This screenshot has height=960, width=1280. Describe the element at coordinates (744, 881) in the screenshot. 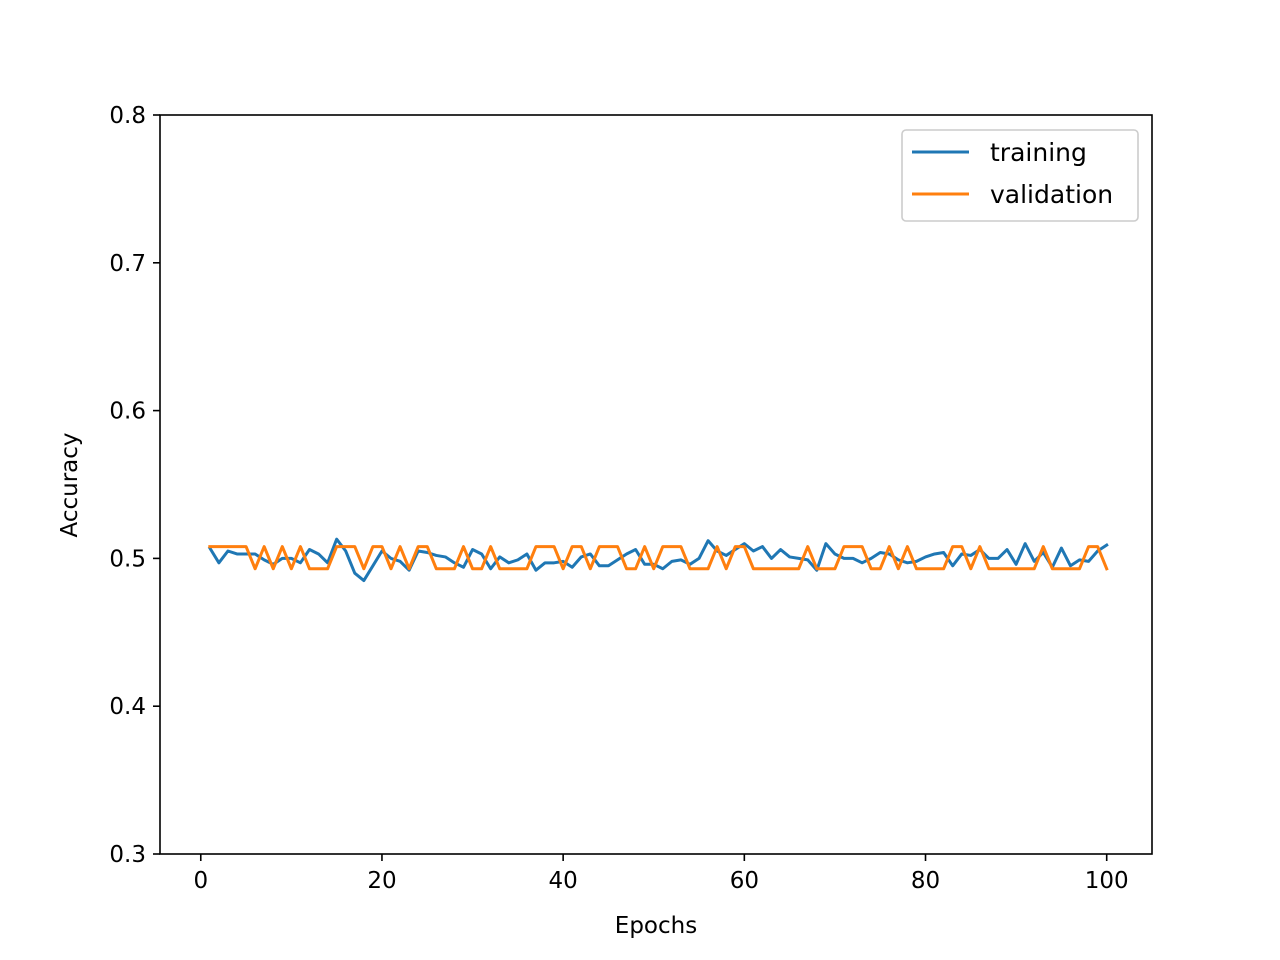

I see `x-tick-label: 60` at that location.